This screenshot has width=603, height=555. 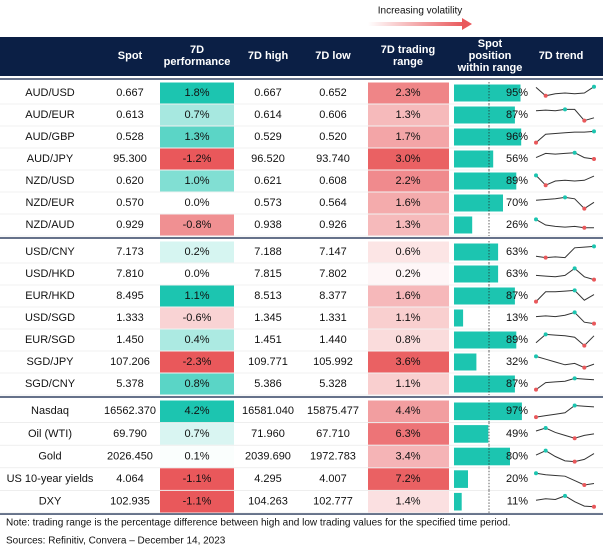 I want to click on range: 1.6%, so click(x=407, y=296).